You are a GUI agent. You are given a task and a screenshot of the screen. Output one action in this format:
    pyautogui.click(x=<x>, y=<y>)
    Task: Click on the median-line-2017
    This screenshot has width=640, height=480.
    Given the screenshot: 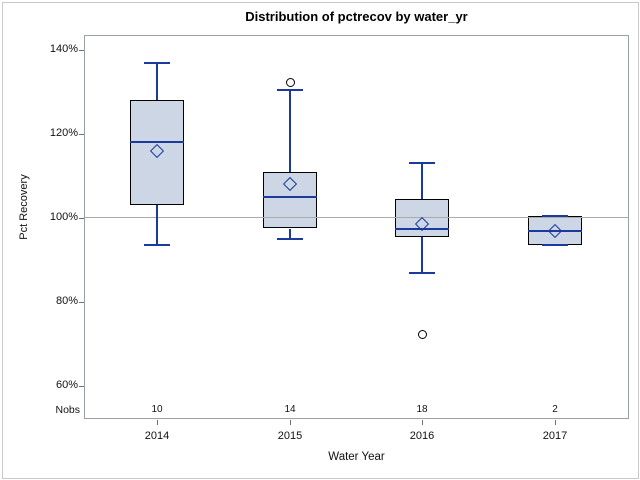 What is the action you would take?
    pyautogui.click(x=555, y=230)
    